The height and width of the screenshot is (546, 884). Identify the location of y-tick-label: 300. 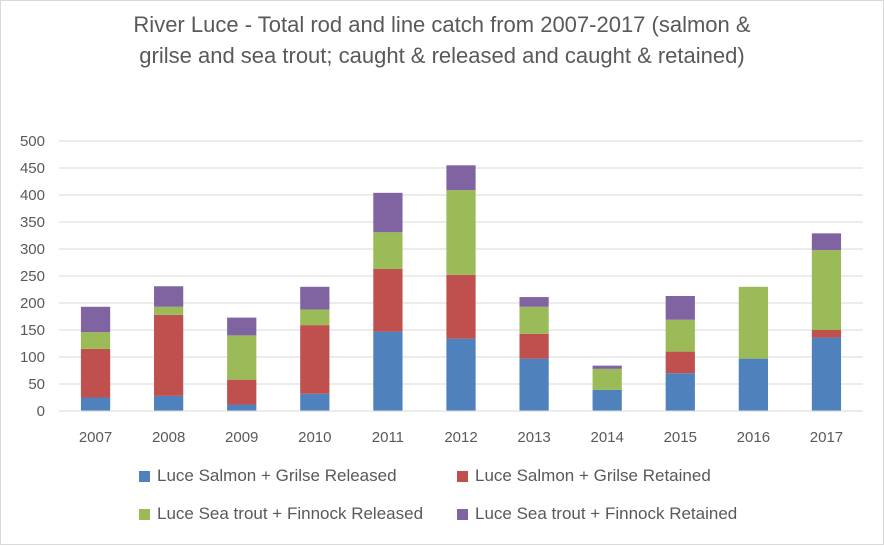
(32, 249).